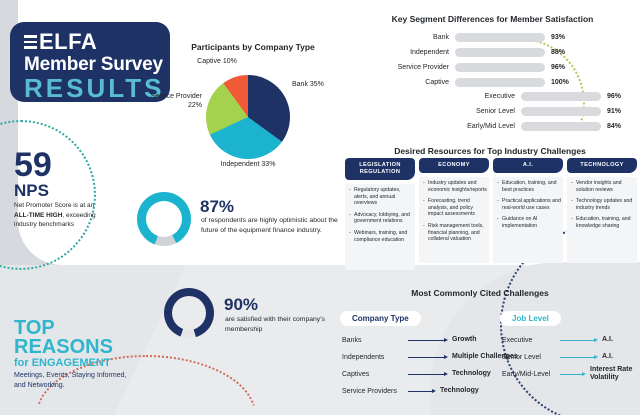 Image resolution: width=640 pixels, height=415 pixels. I want to click on segment-bar-label: Independent, so click(429, 52).